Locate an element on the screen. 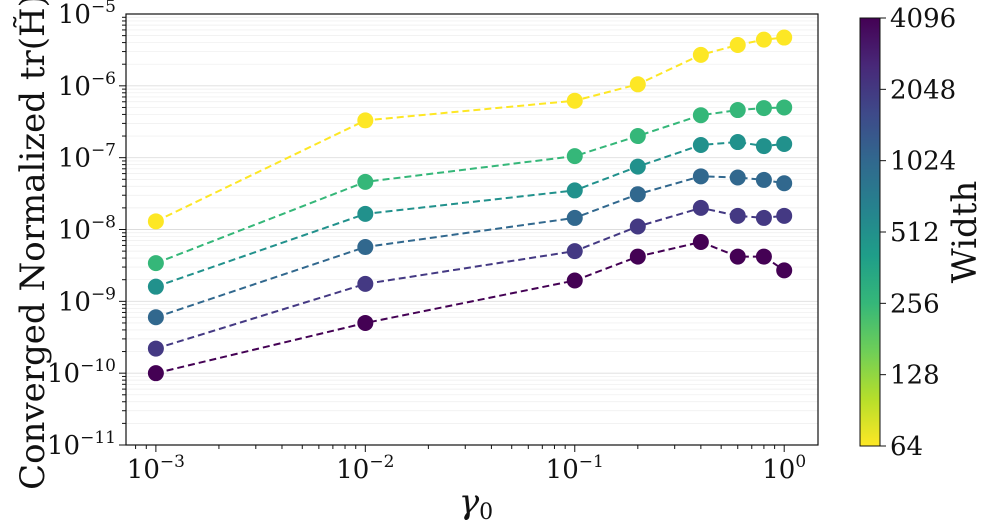 The image size is (997, 529). y-tick-label: 10⁻¹¹ is located at coordinates (81, 444).